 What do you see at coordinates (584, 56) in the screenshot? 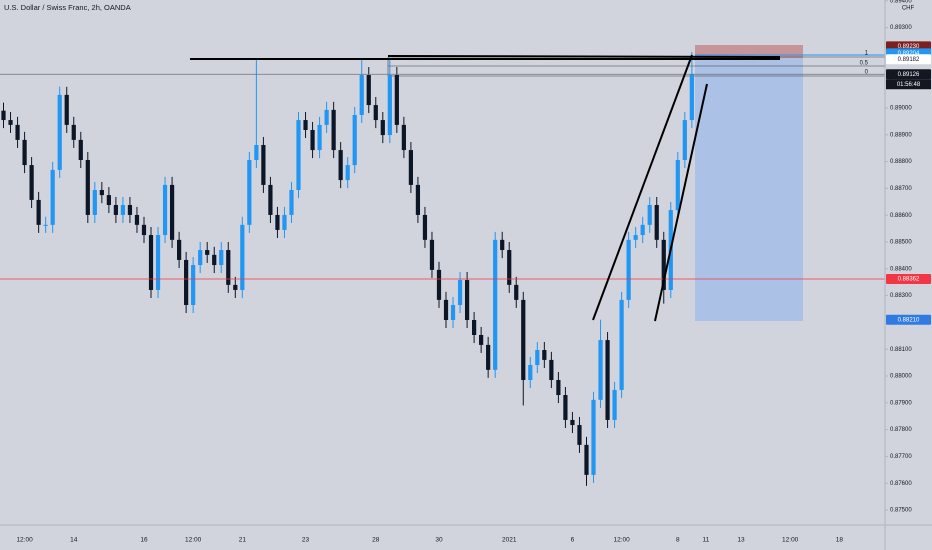
I see `resistance-line` at bounding box center [584, 56].